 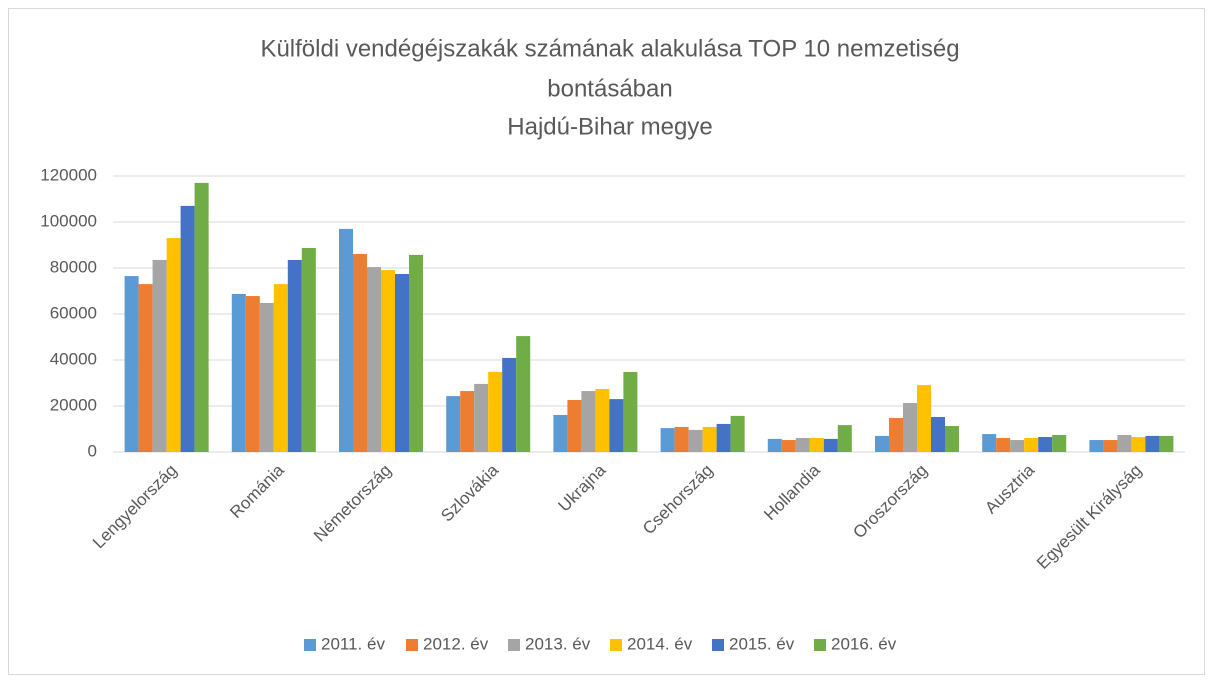 What do you see at coordinates (762, 643) in the screenshot?
I see `legend-label: 2015. év` at bounding box center [762, 643].